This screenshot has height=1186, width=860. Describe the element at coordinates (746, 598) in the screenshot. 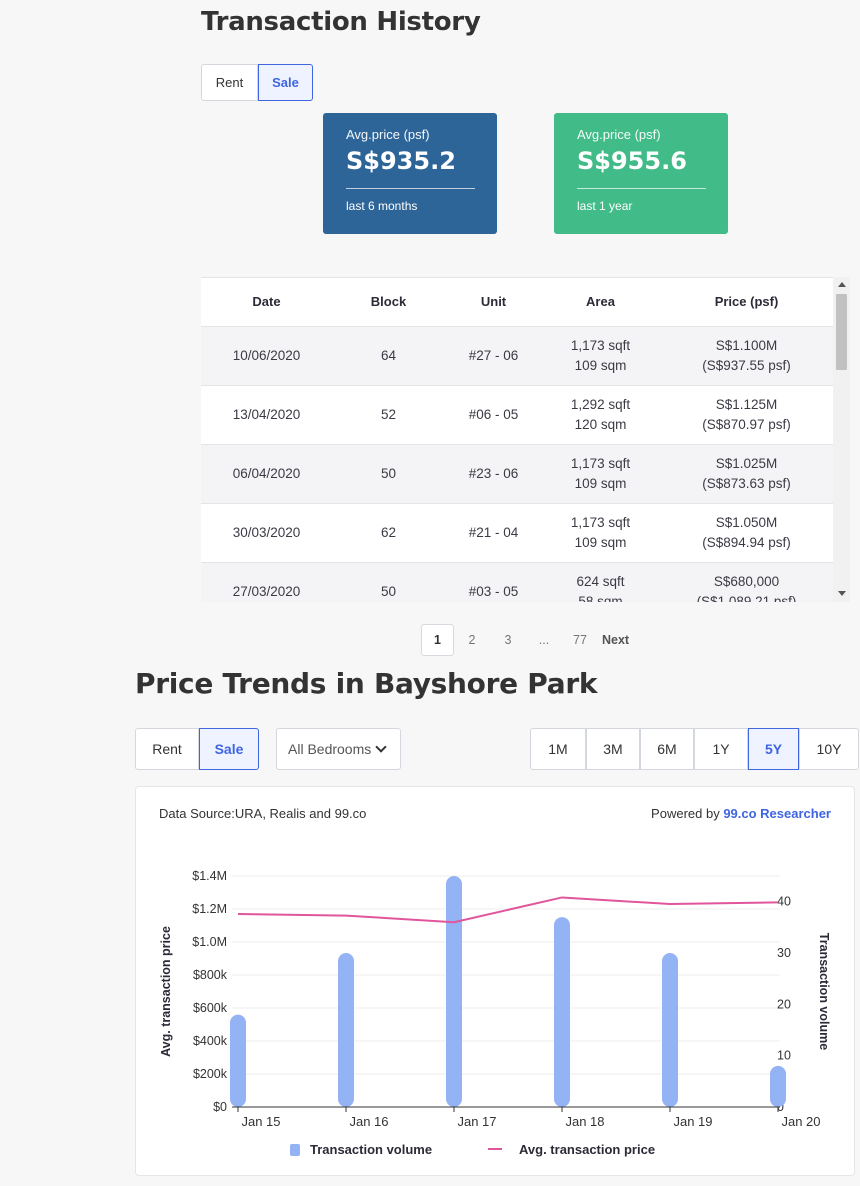

I see `price-psf: (S$1,089.21 psf)` at that location.